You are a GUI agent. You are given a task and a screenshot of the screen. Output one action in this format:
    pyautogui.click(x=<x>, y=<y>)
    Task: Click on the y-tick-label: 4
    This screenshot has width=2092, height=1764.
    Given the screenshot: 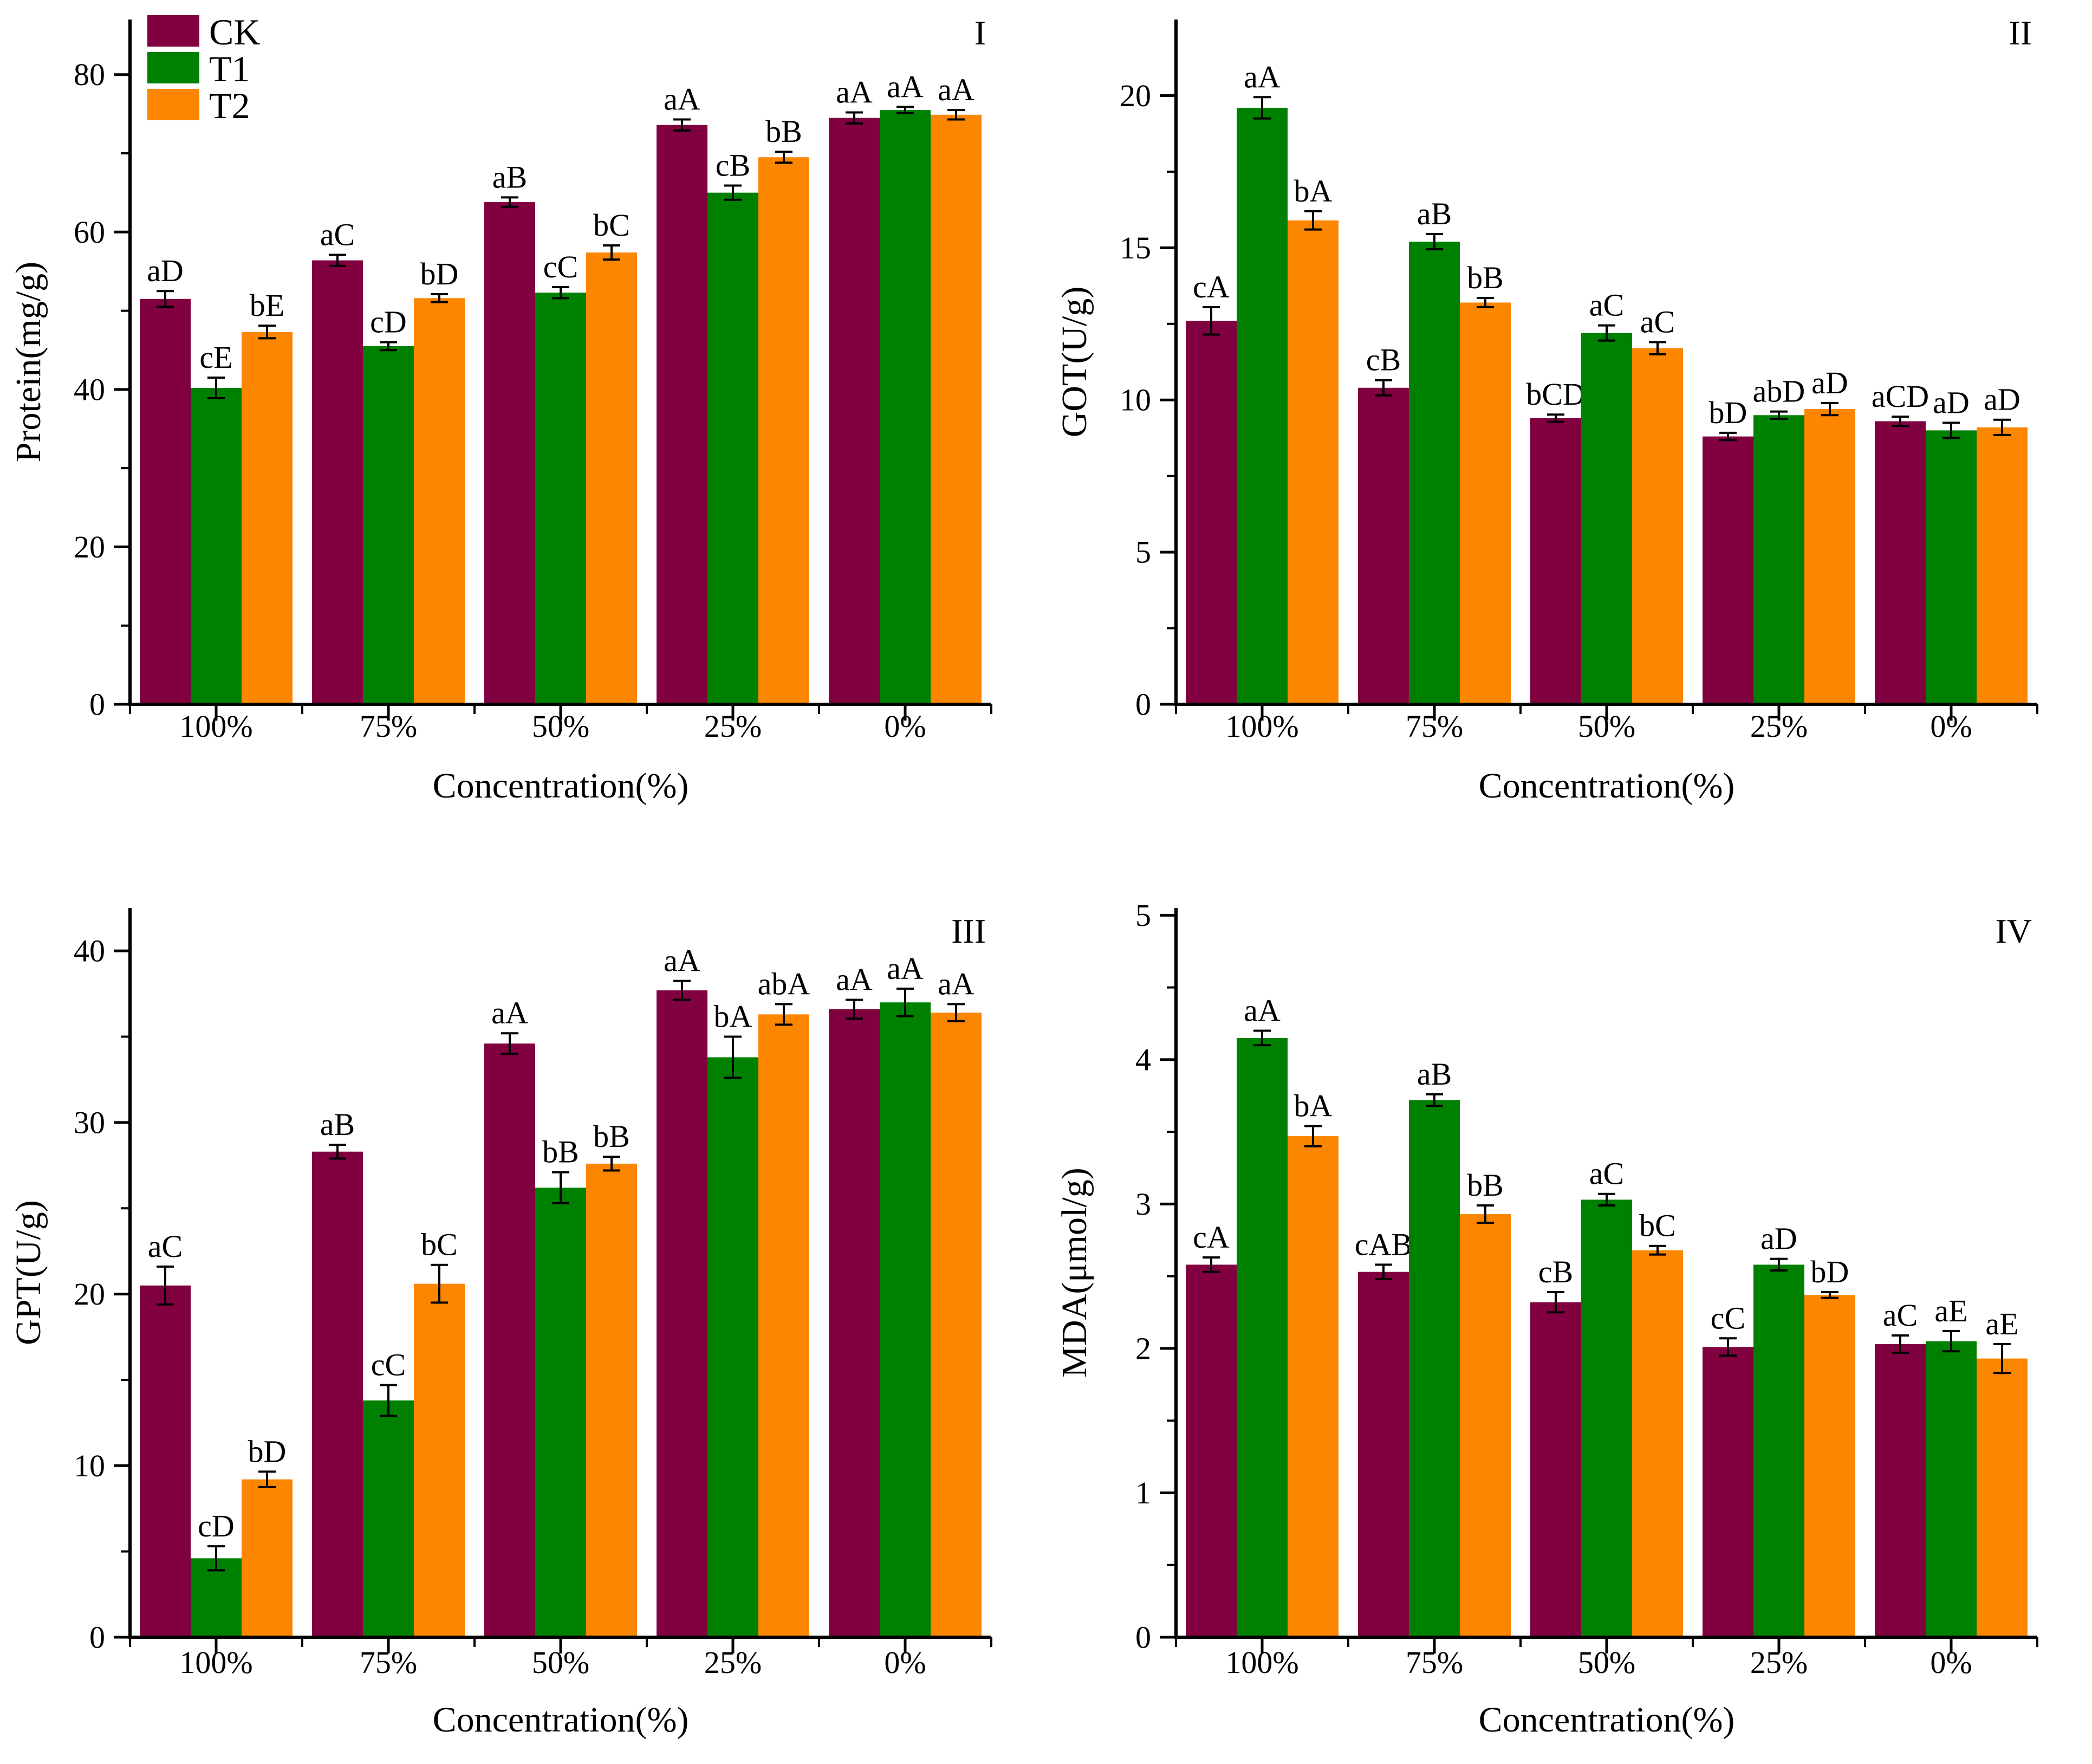 What is the action you would take?
    pyautogui.click(x=1143, y=1059)
    